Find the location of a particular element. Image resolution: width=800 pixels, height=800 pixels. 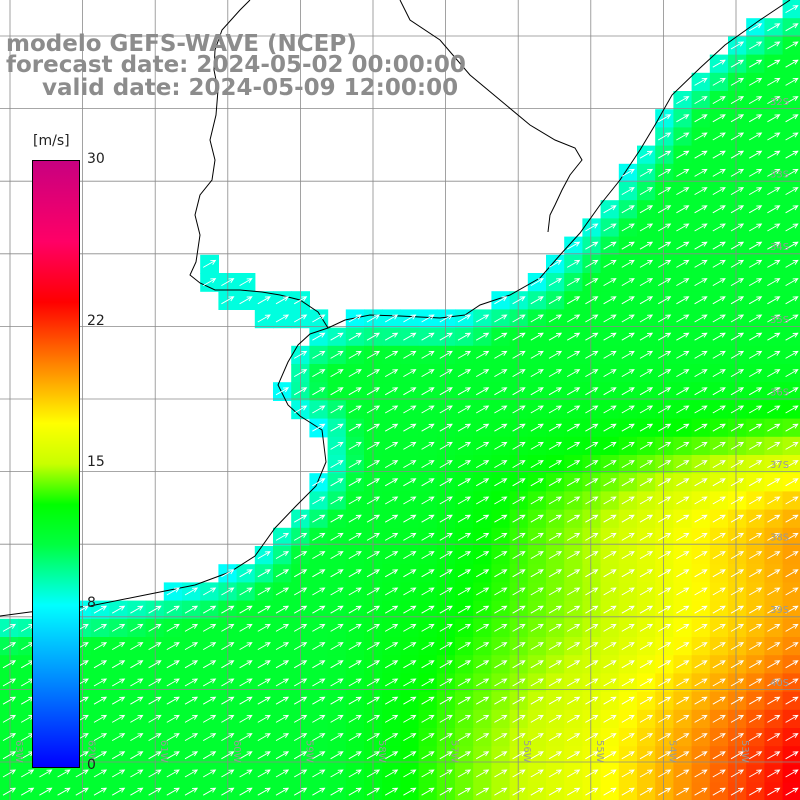

longitude-label: 57W is located at coordinates (454, 751).